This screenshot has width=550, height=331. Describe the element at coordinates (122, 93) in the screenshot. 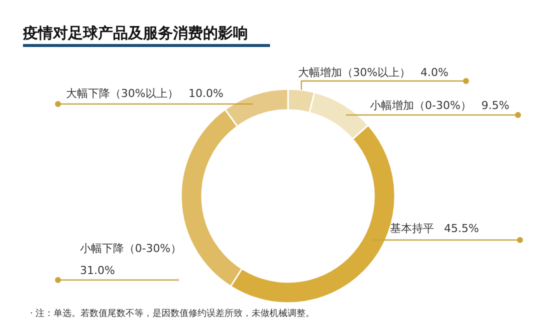

I see `slice-label: 大幅下降（30%以上）` at that location.